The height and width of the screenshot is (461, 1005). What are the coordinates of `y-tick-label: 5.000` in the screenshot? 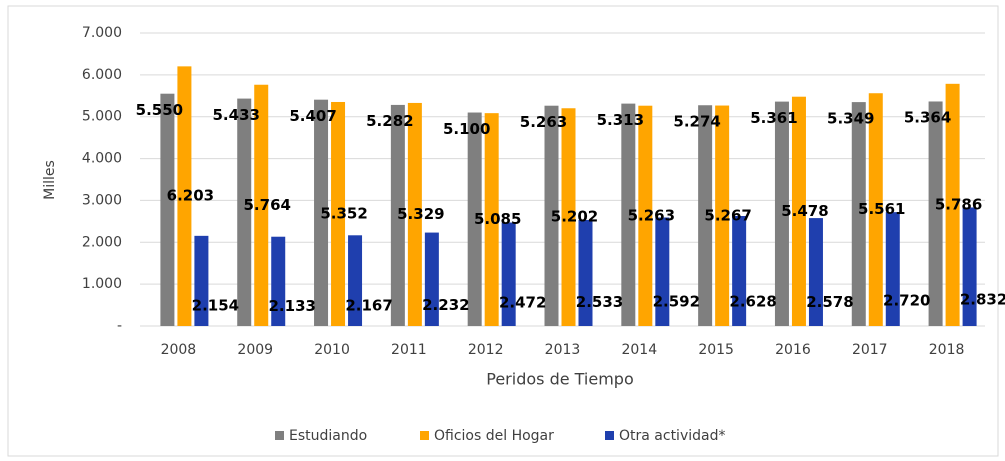 It's located at (102, 117).